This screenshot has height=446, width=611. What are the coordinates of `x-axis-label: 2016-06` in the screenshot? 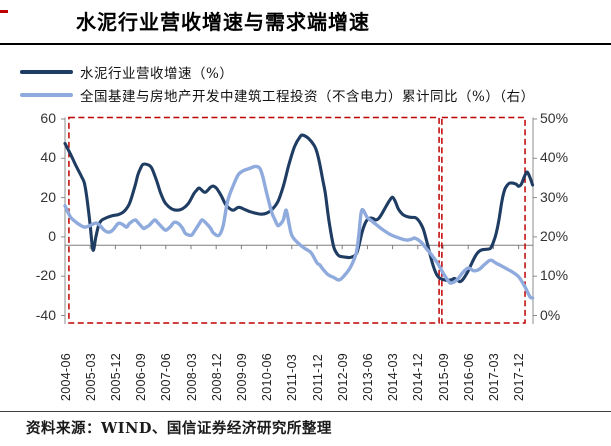 It's located at (468, 377).